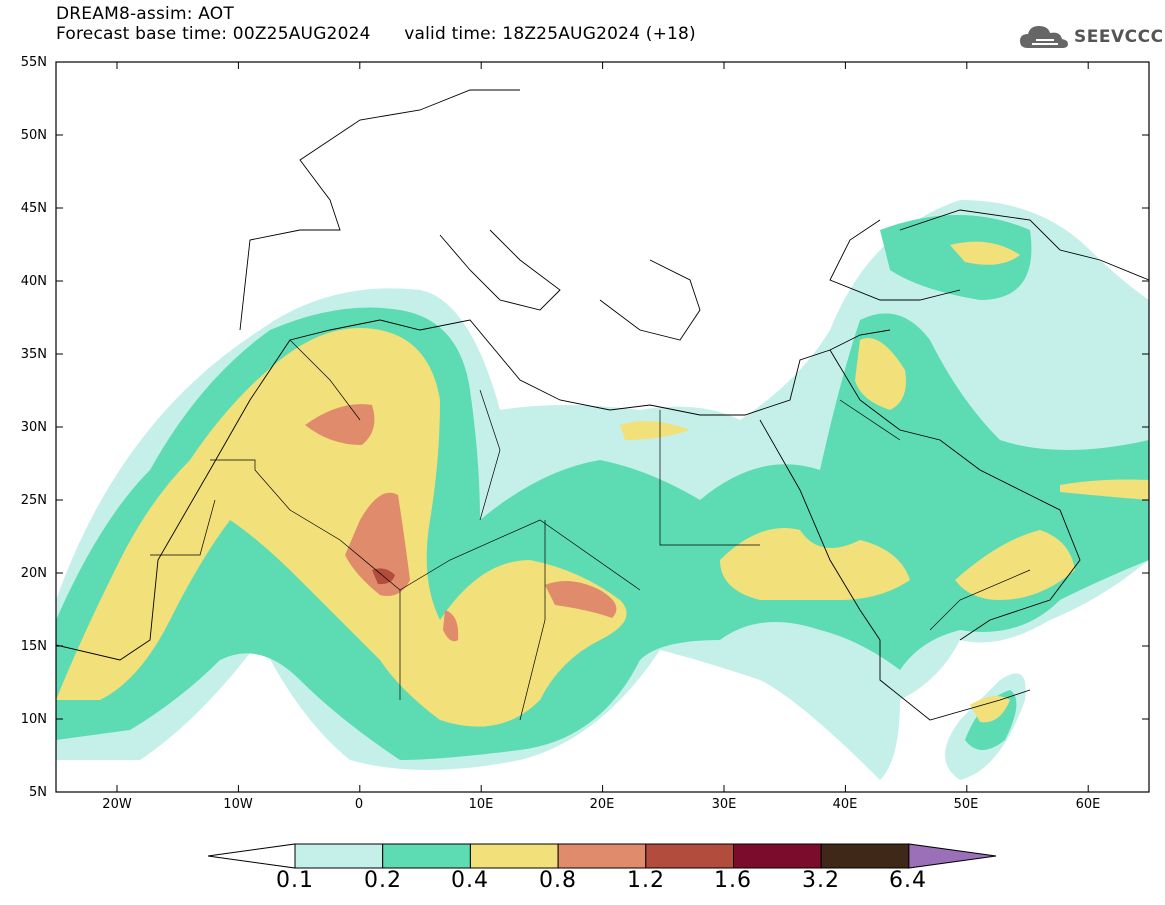 The image size is (1165, 905). Describe the element at coordinates (33, 719) in the screenshot. I see `lat-label-10n: 10N` at that location.